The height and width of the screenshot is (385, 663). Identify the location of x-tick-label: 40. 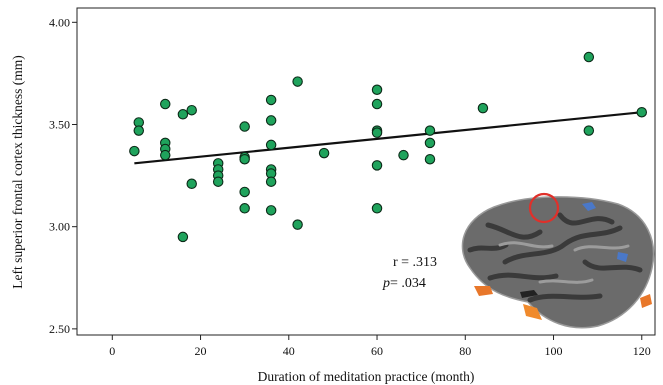
(289, 351).